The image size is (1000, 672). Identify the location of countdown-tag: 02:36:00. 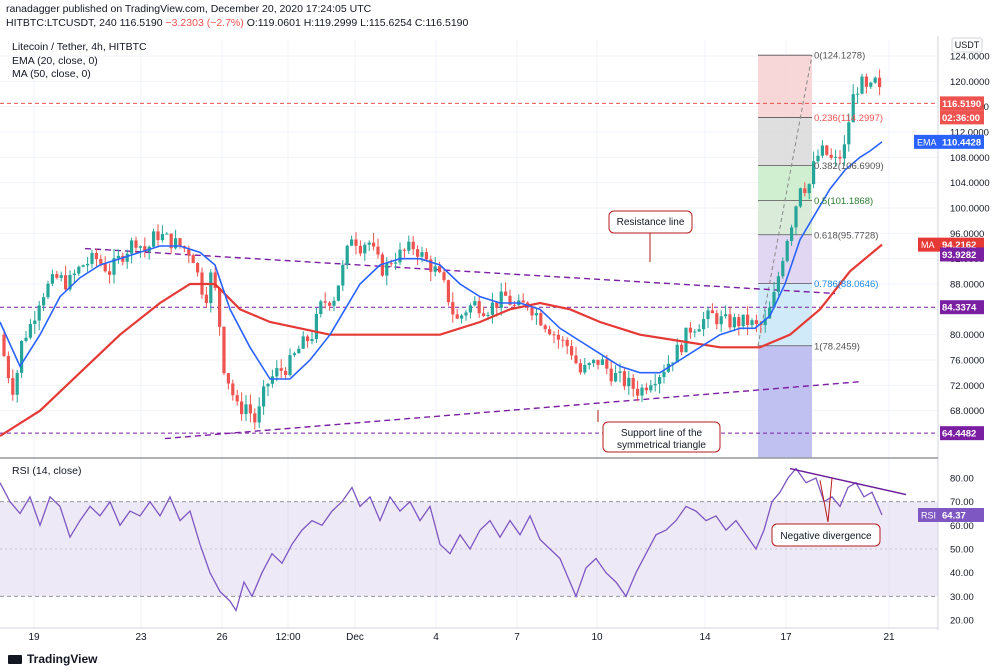
(961, 118).